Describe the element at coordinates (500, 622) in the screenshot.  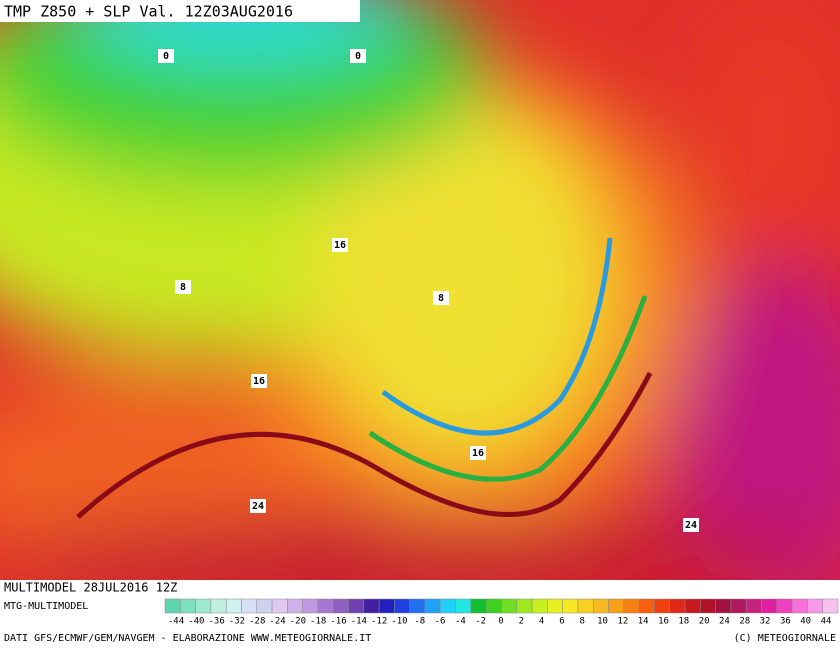
I see `colorbar-label: 0` at that location.